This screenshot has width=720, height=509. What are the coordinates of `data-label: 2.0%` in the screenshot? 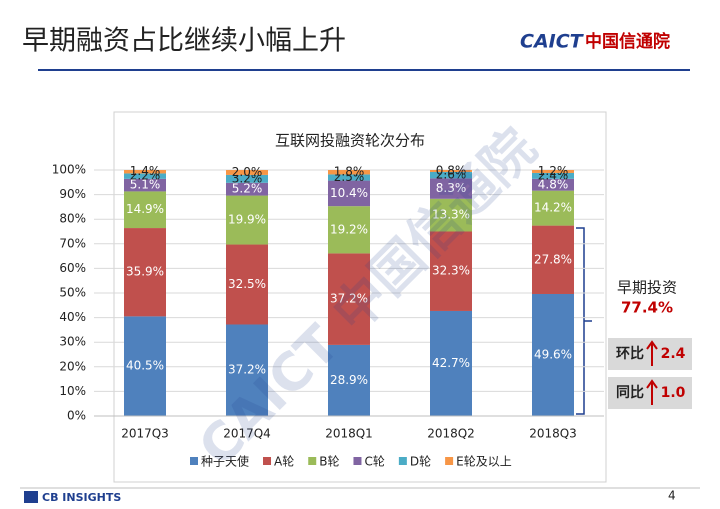 It's located at (247, 172).